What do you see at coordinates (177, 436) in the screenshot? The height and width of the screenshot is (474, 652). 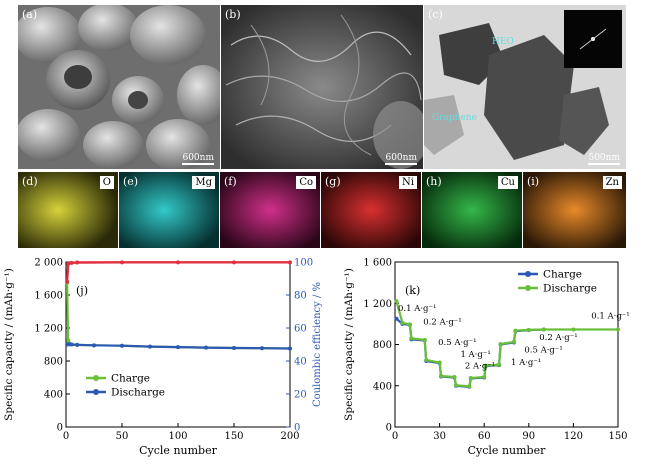 I see `x-tick-label: 100` at bounding box center [177, 436].